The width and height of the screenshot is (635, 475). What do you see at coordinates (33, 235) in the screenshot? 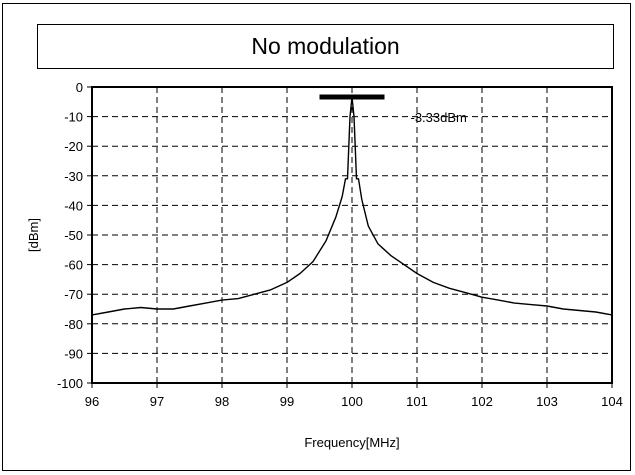
I see `y-axis-label: [dBm]` at bounding box center [33, 235].